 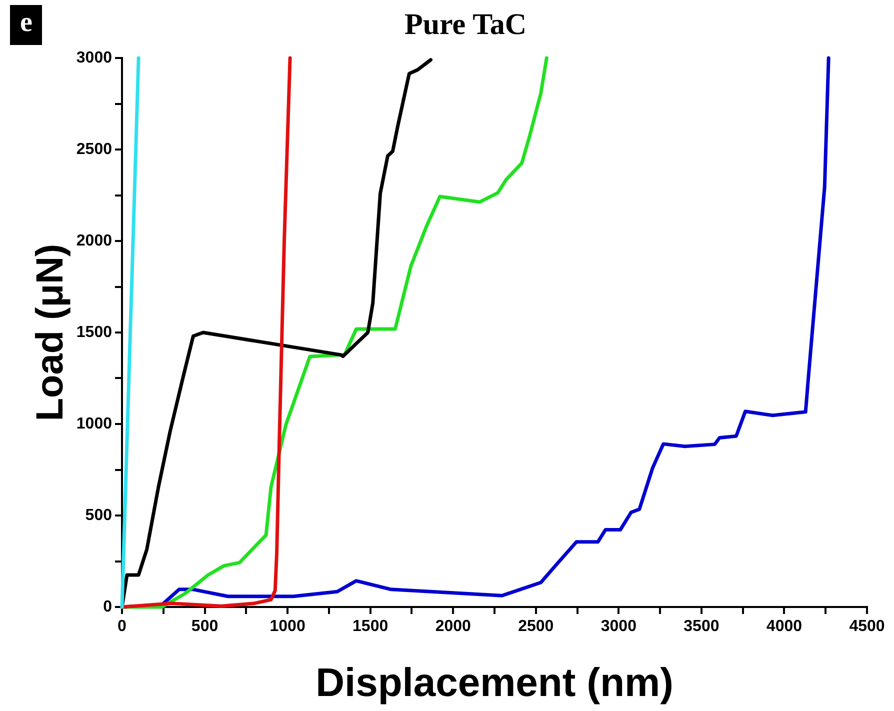 What do you see at coordinates (204, 627) in the screenshot?
I see `x-tick-label: 500` at bounding box center [204, 627].